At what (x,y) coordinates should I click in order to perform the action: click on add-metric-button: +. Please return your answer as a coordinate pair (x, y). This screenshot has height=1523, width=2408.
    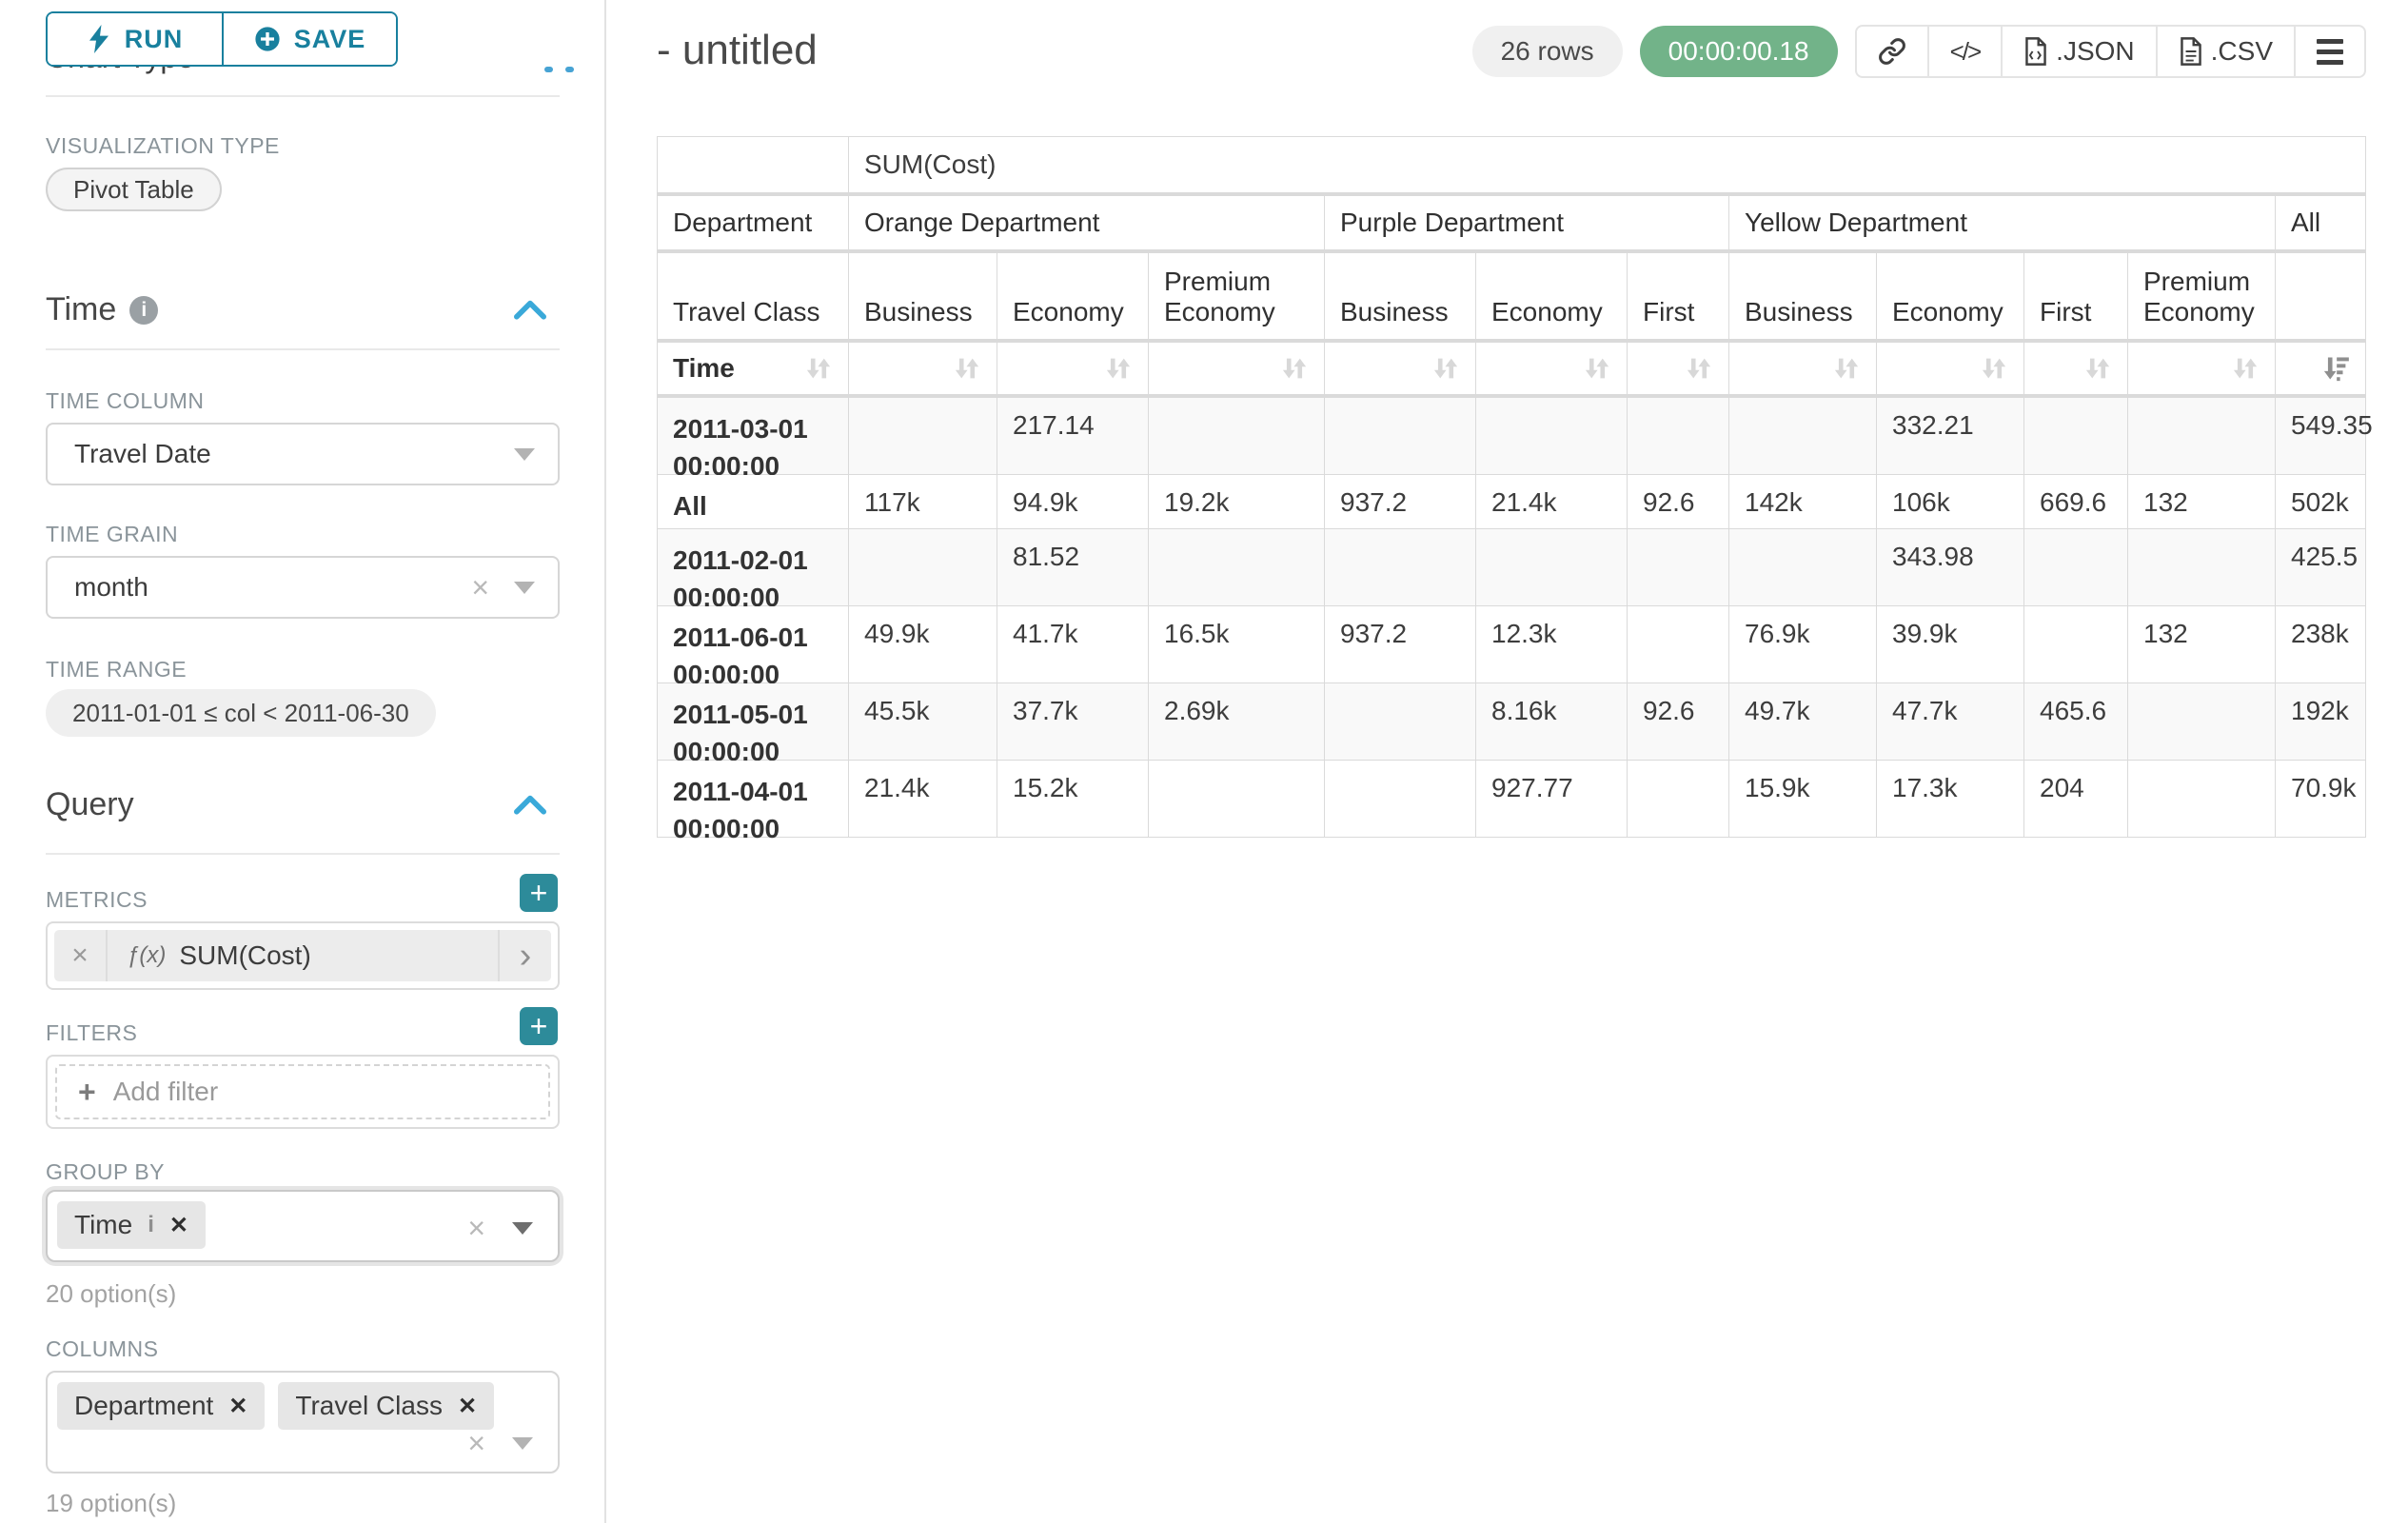
    Looking at the image, I should click on (539, 893).